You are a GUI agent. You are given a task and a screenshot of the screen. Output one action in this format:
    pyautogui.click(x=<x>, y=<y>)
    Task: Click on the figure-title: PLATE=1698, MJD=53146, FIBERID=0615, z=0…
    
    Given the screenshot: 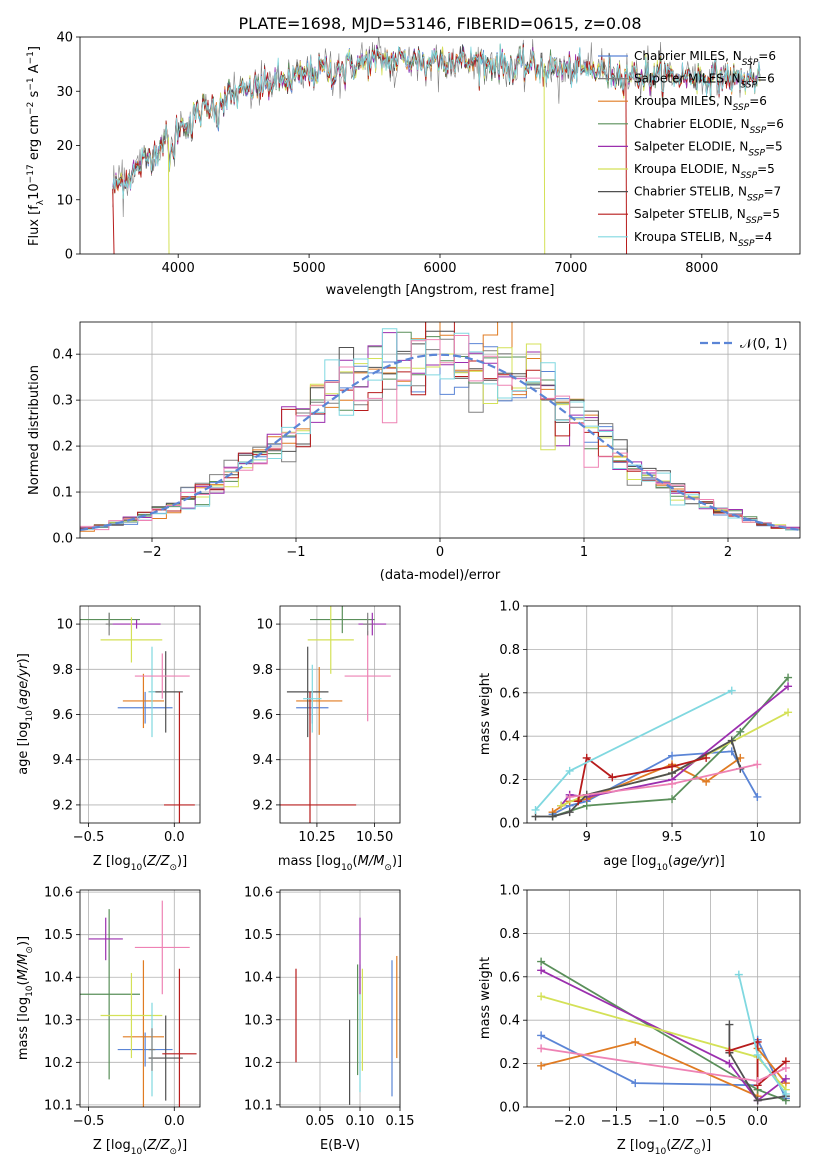 What is the action you would take?
    pyautogui.click(x=439, y=23)
    